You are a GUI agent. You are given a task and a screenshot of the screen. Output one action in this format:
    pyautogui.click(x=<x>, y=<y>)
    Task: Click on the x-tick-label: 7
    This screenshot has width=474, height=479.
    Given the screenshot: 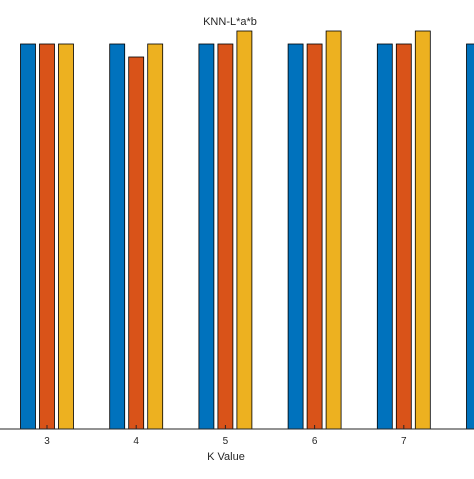 What is the action you would take?
    pyautogui.click(x=404, y=441)
    